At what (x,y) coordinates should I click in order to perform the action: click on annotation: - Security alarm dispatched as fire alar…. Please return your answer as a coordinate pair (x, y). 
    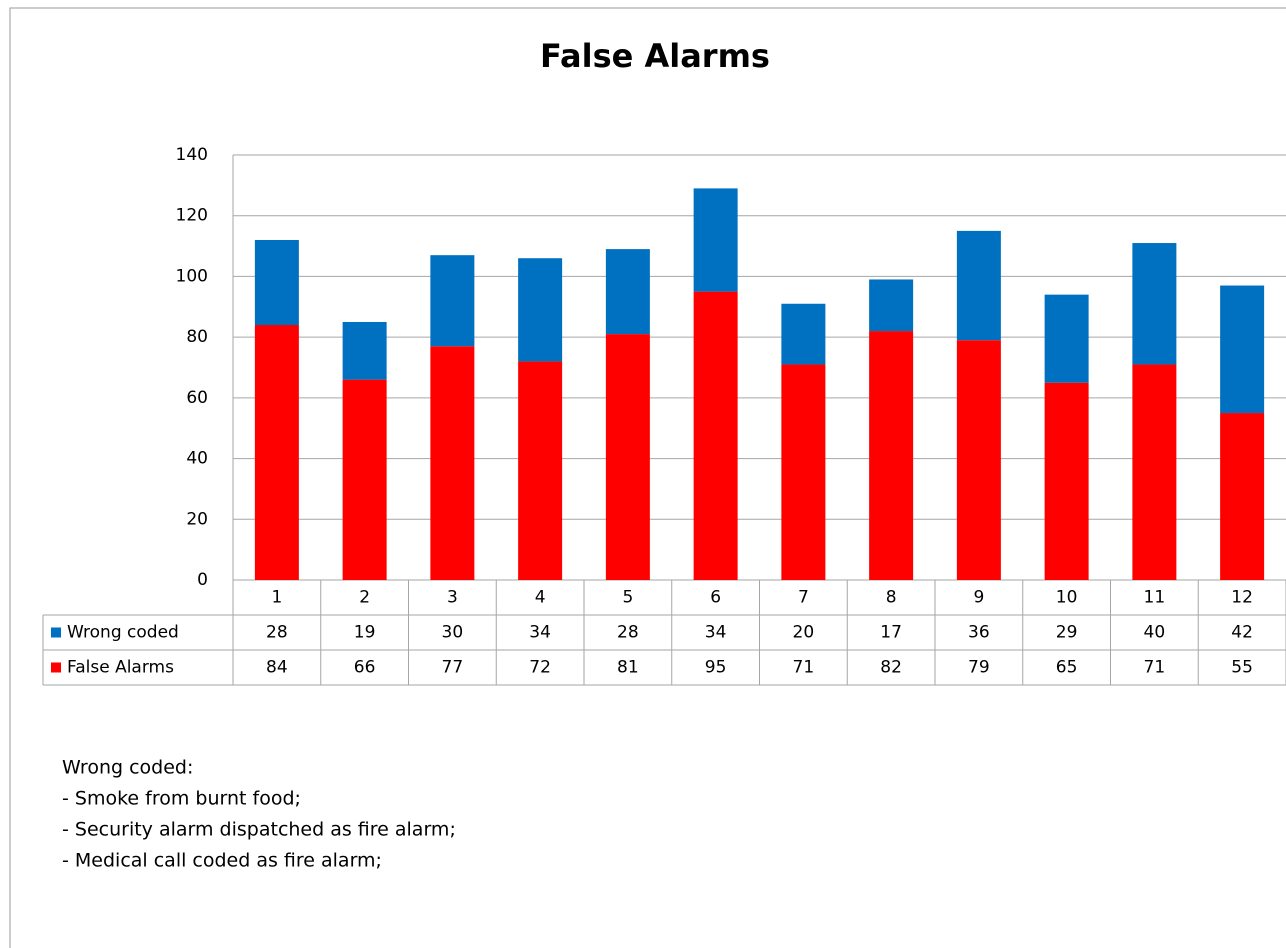
    Looking at the image, I should click on (259, 830).